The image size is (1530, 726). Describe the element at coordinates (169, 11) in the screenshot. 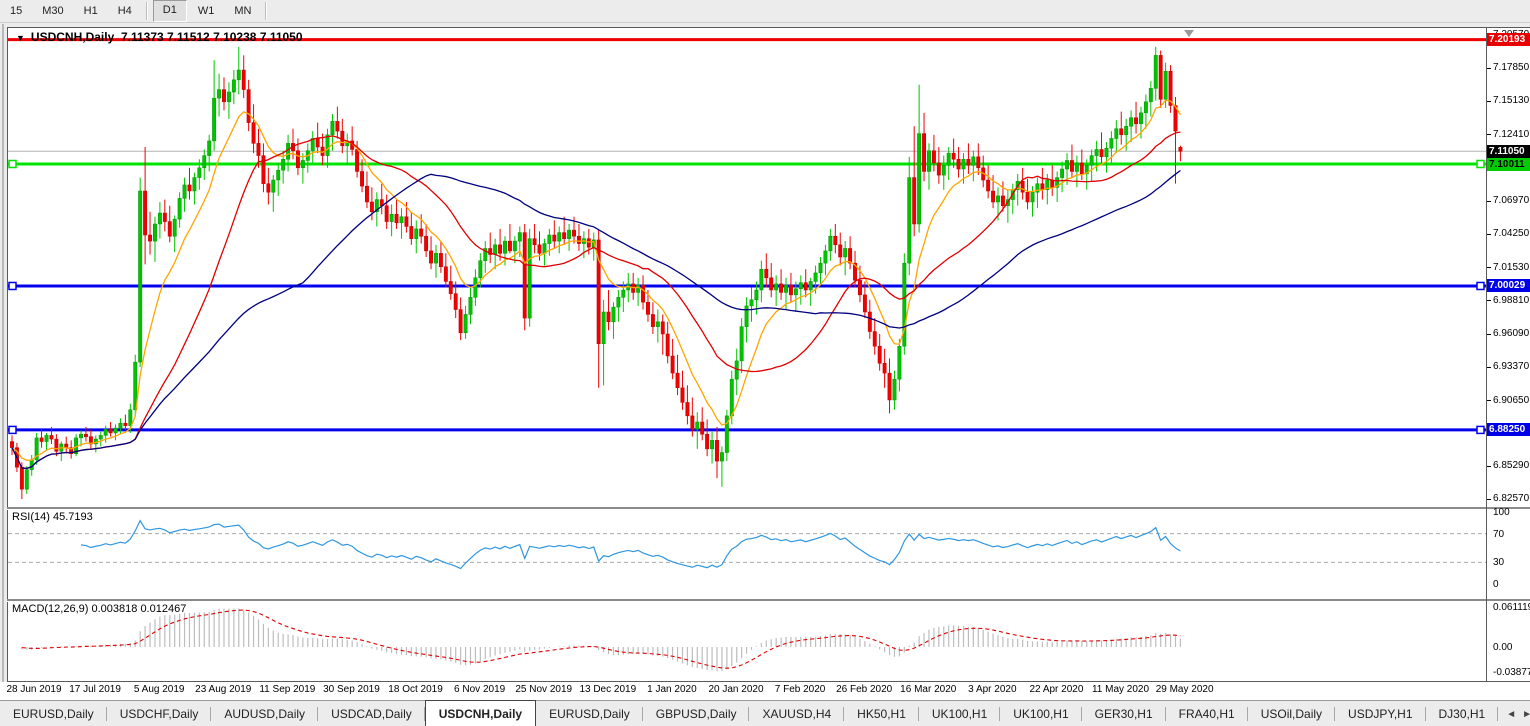

I see `timeframe-button-d1: D1` at that location.